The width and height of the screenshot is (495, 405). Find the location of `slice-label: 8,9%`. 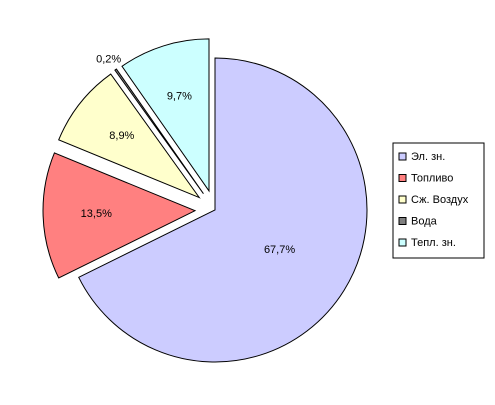

slice-label: 8,9% is located at coordinates (121, 136).